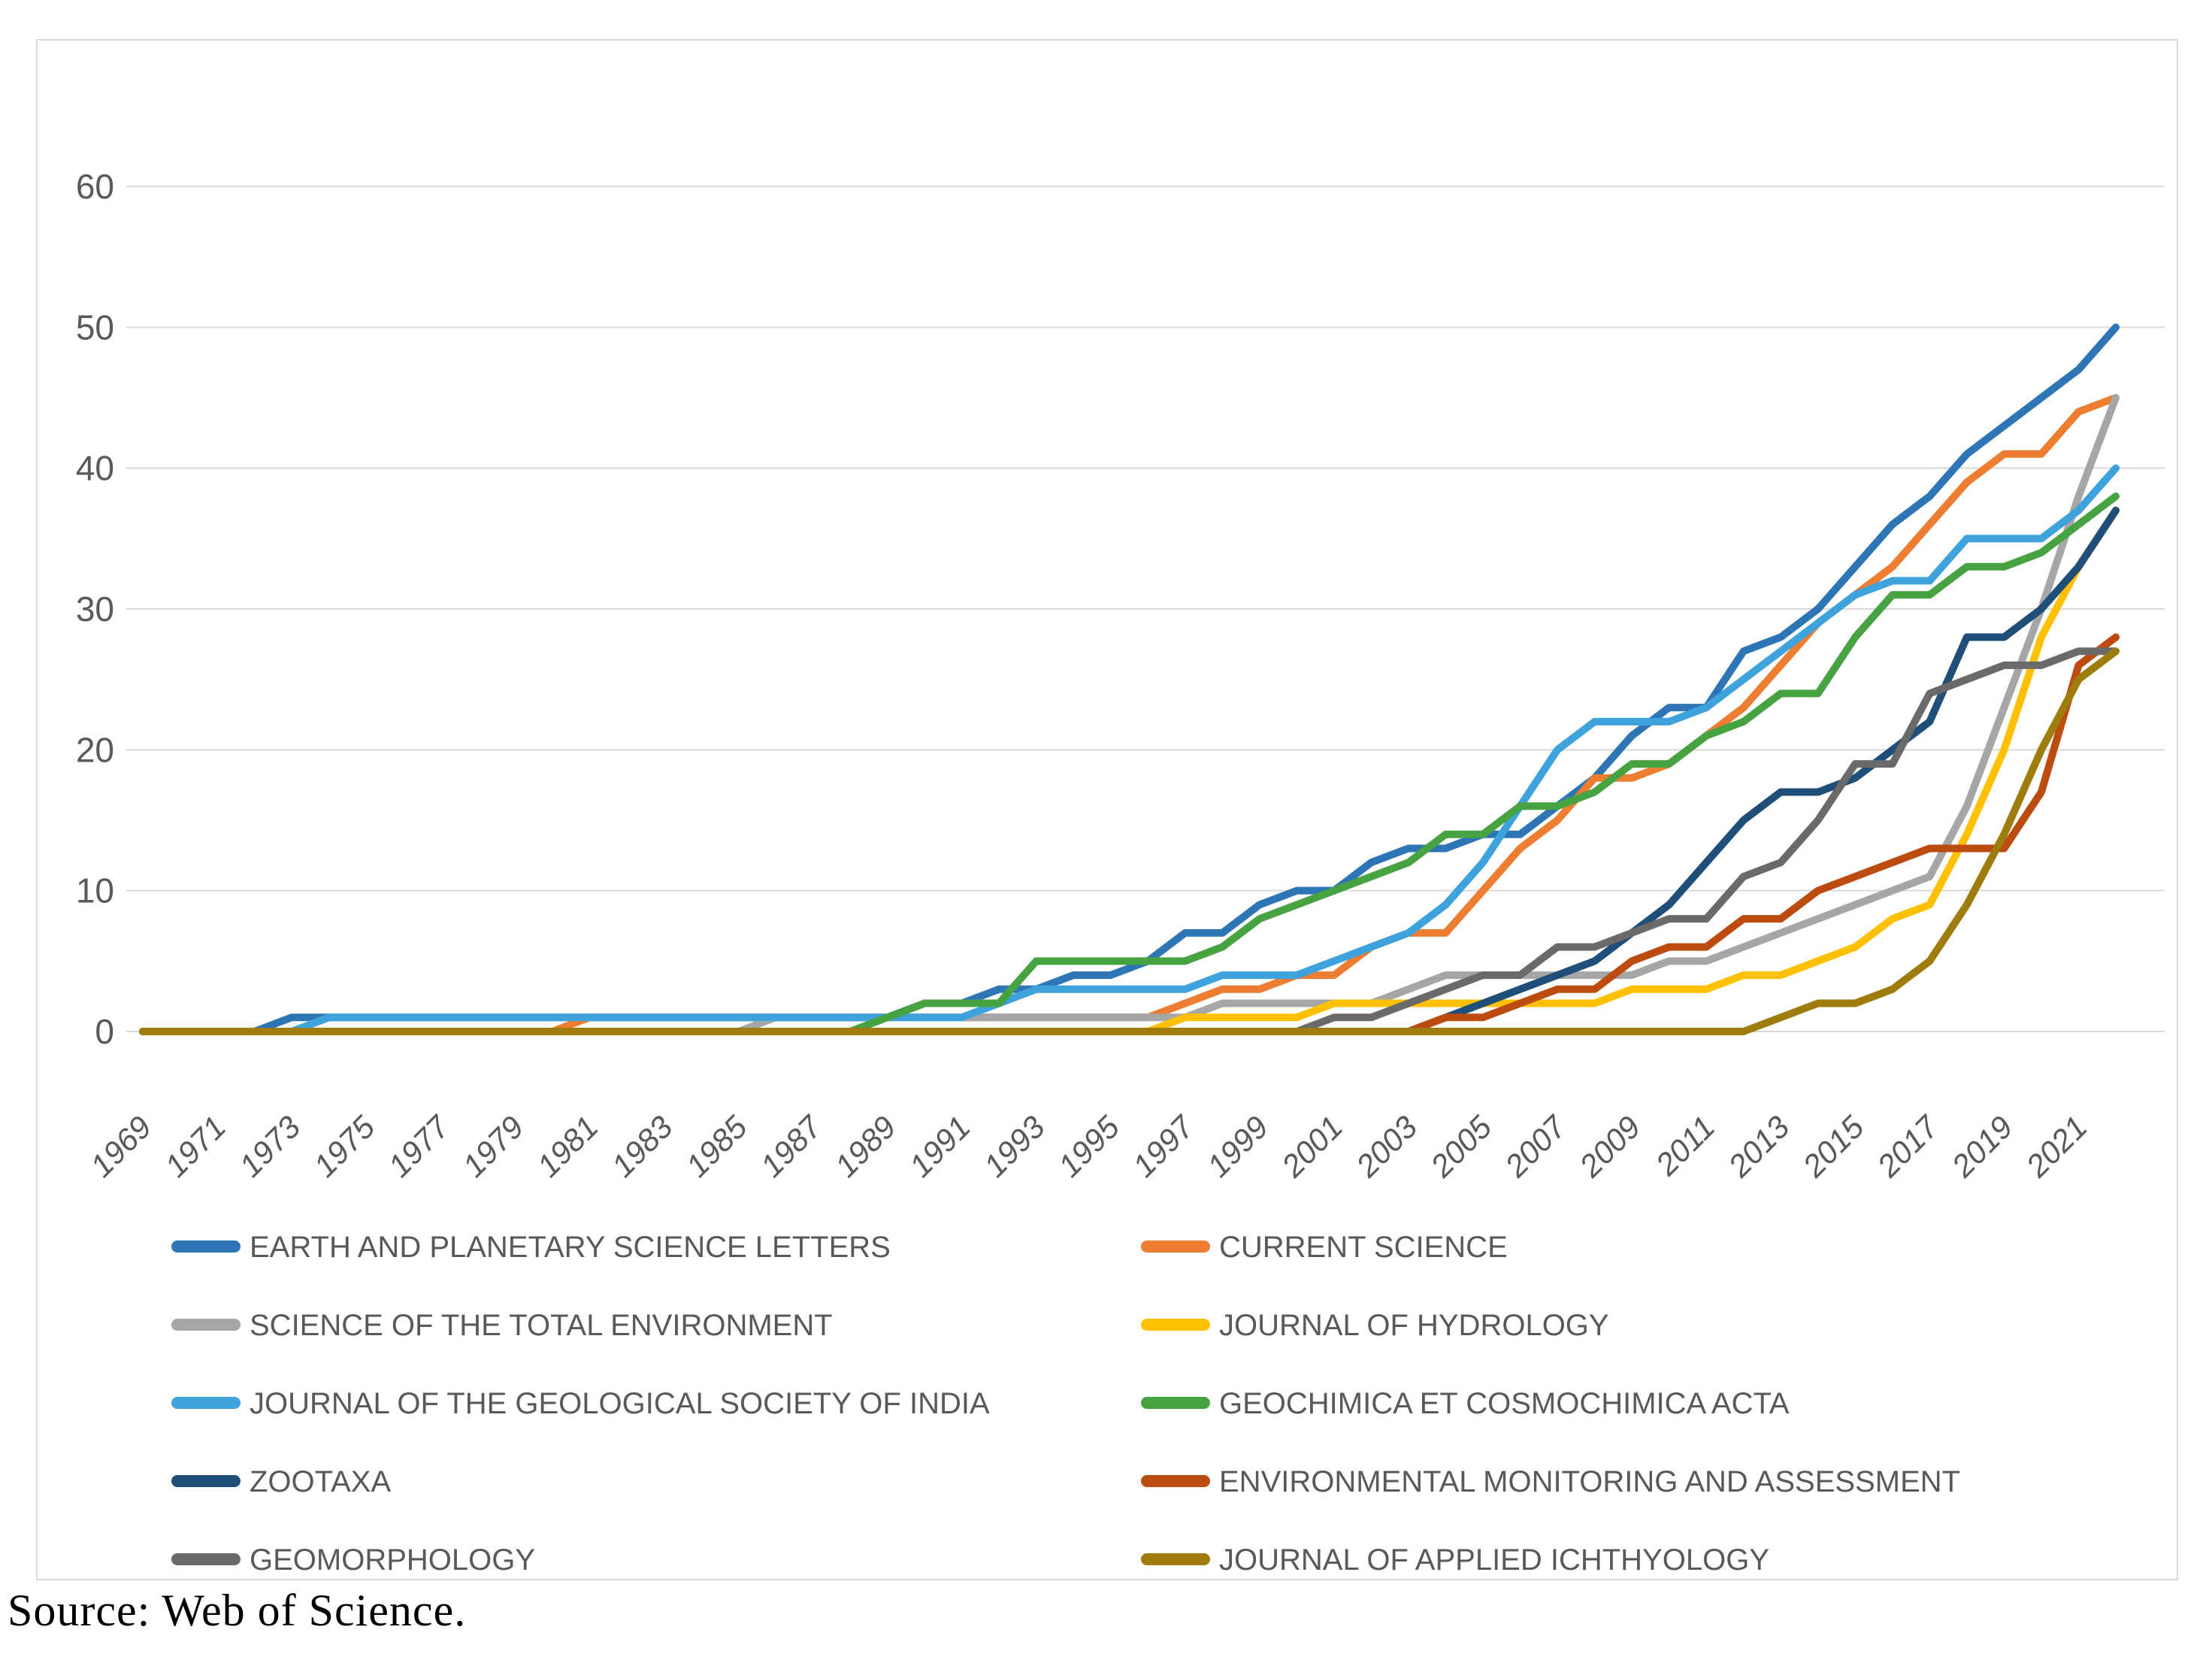  Describe the element at coordinates (269, 1146) in the screenshot. I see `x-tick-label: 1973` at that location.